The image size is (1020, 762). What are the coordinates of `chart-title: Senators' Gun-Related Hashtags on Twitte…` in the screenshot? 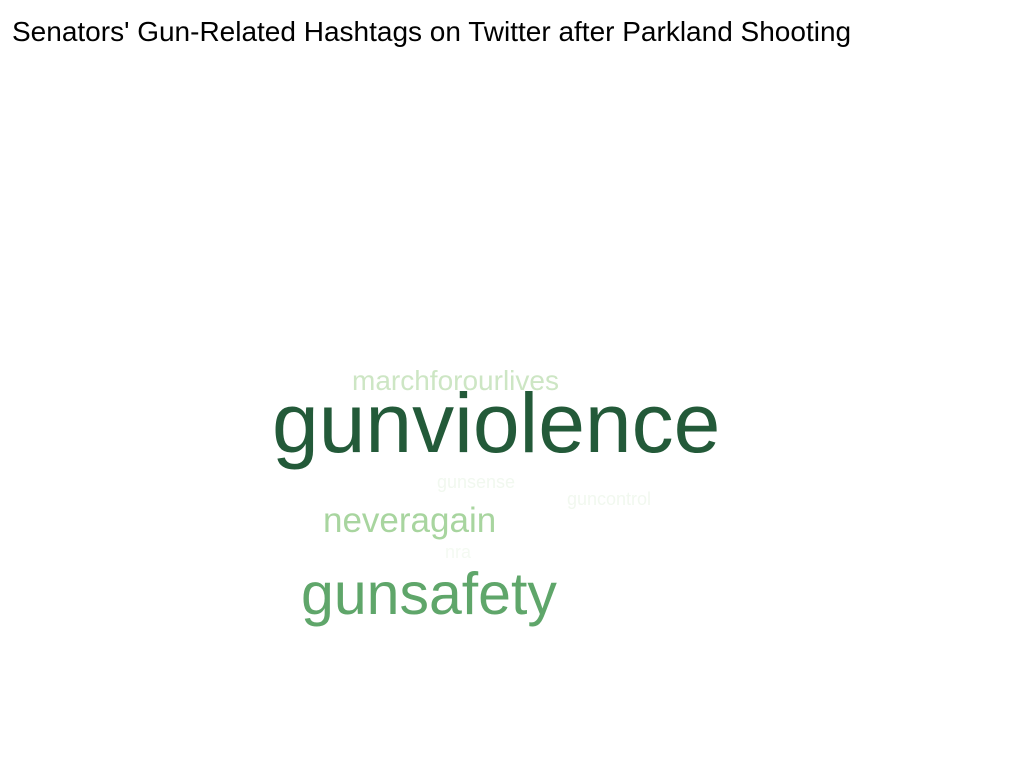 It's located at (432, 31).